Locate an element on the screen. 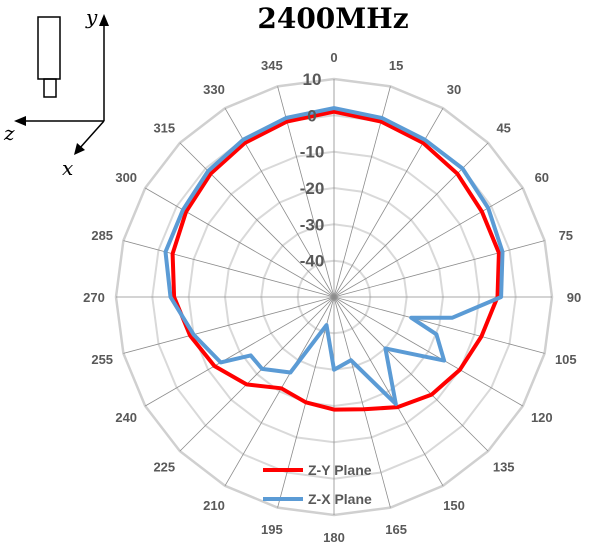 Image resolution: width=602 pixels, height=549 pixels. device-outline is located at coordinates (49, 48).